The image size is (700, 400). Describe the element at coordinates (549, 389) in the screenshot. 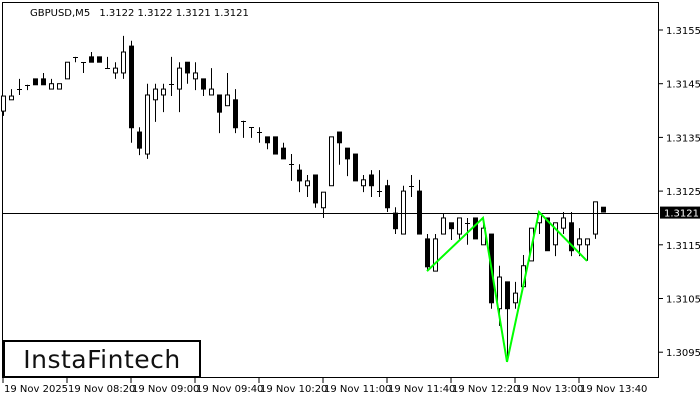

I see `x-tick-label: 19 Nov 13:00` at that location.